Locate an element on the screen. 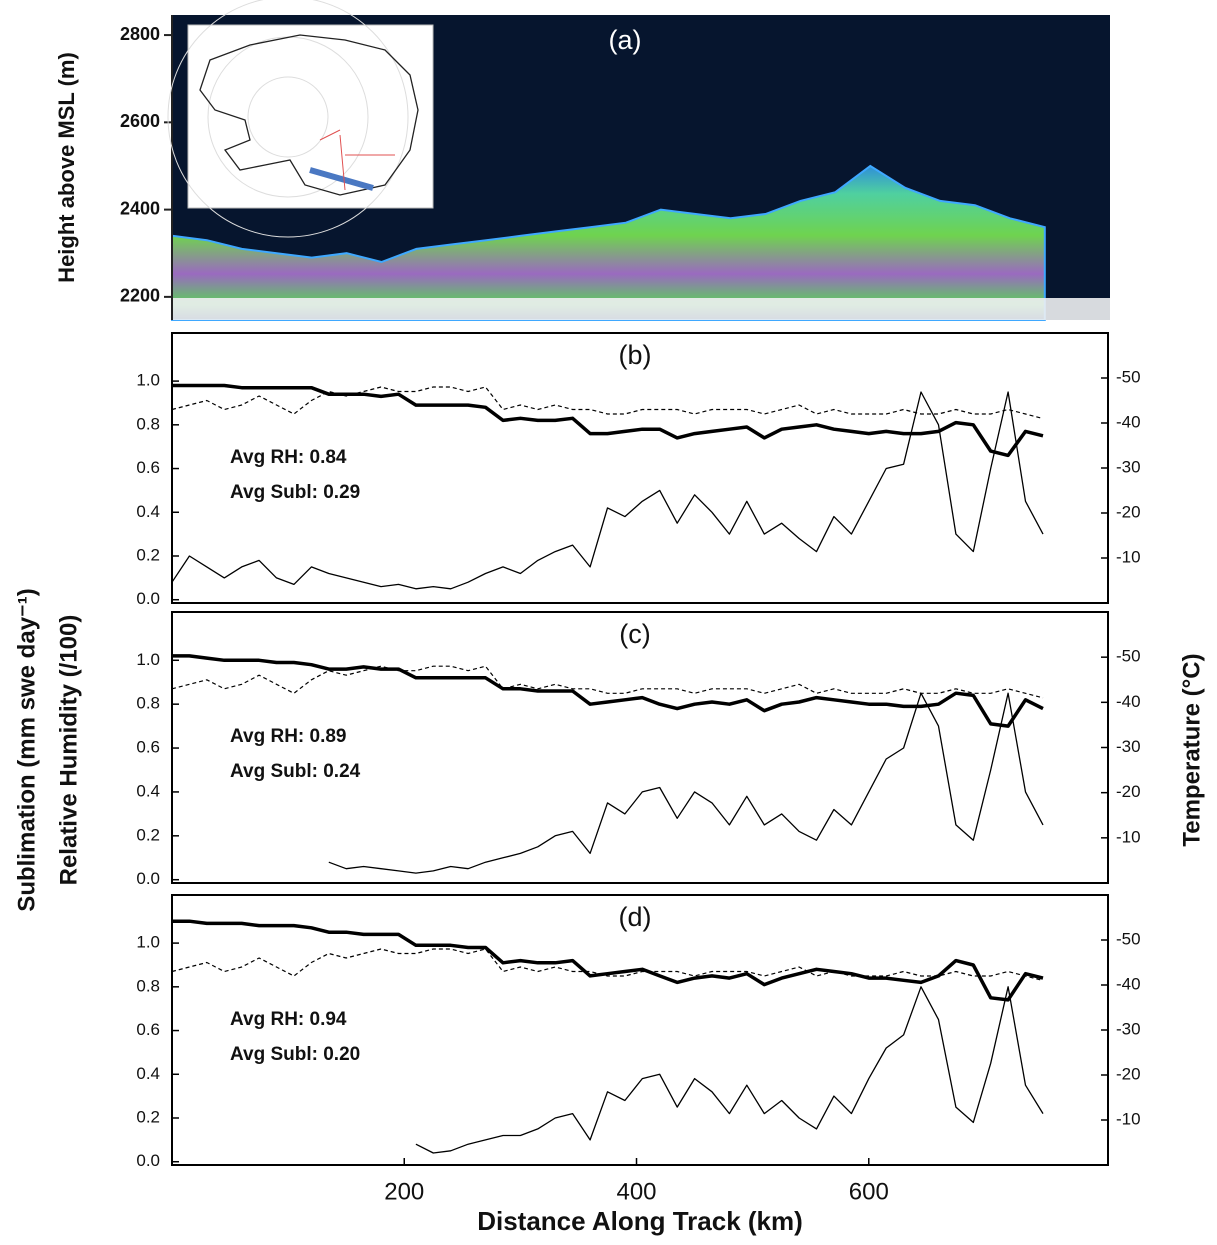  y-axis-label: Height above MSL (m) is located at coordinates (66, 167).